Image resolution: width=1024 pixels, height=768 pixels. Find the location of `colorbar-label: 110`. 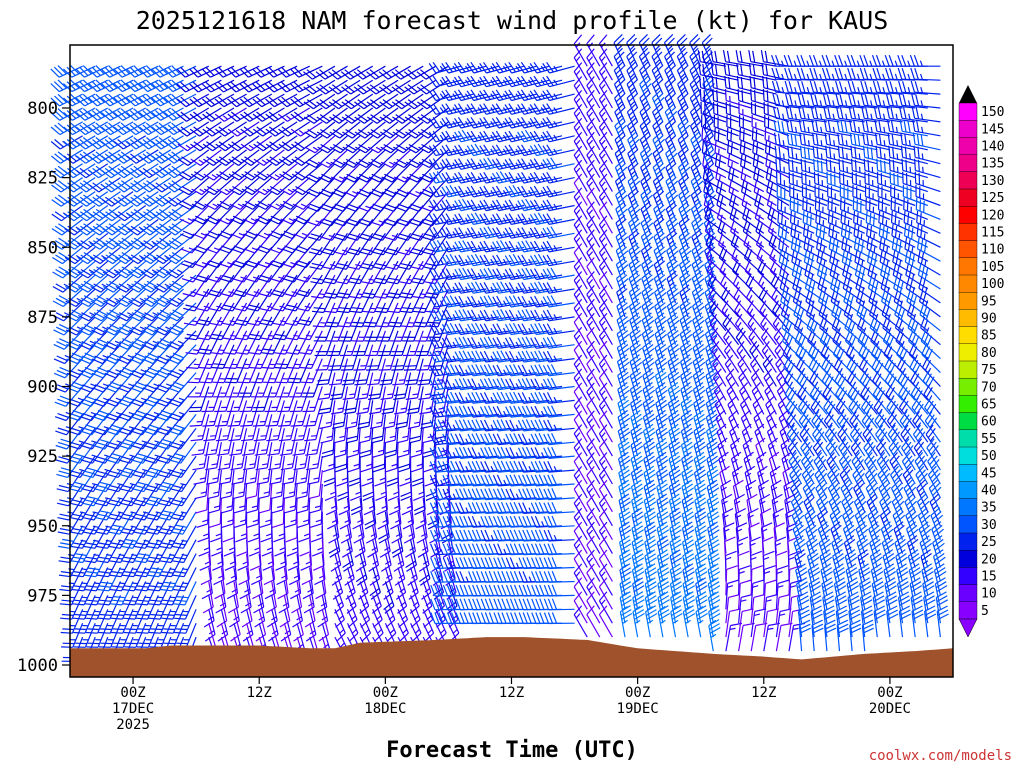

colorbar-label: 110 is located at coordinates (992, 250).